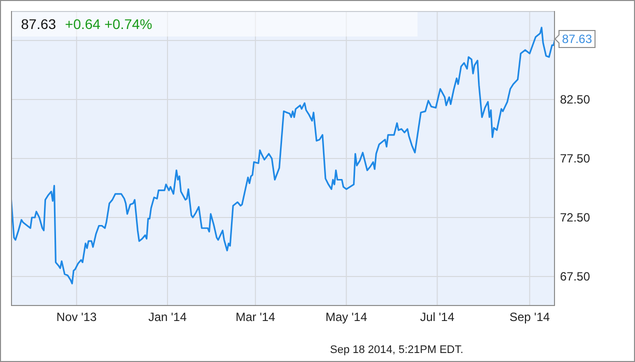 The width and height of the screenshot is (635, 362). I want to click on y-tick-label: 77.50, so click(575, 159).